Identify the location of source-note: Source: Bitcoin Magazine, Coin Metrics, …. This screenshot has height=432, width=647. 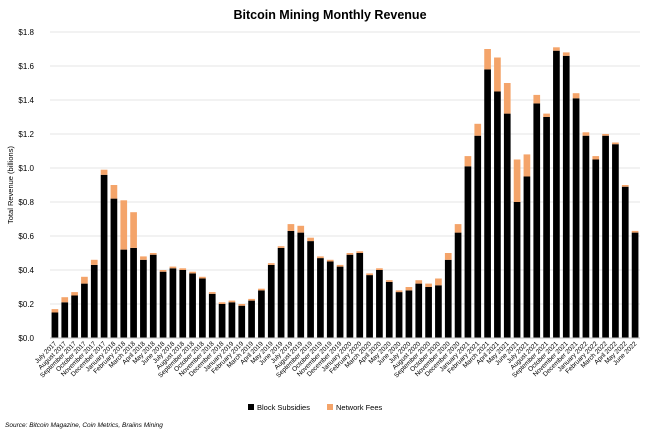
(84, 425).